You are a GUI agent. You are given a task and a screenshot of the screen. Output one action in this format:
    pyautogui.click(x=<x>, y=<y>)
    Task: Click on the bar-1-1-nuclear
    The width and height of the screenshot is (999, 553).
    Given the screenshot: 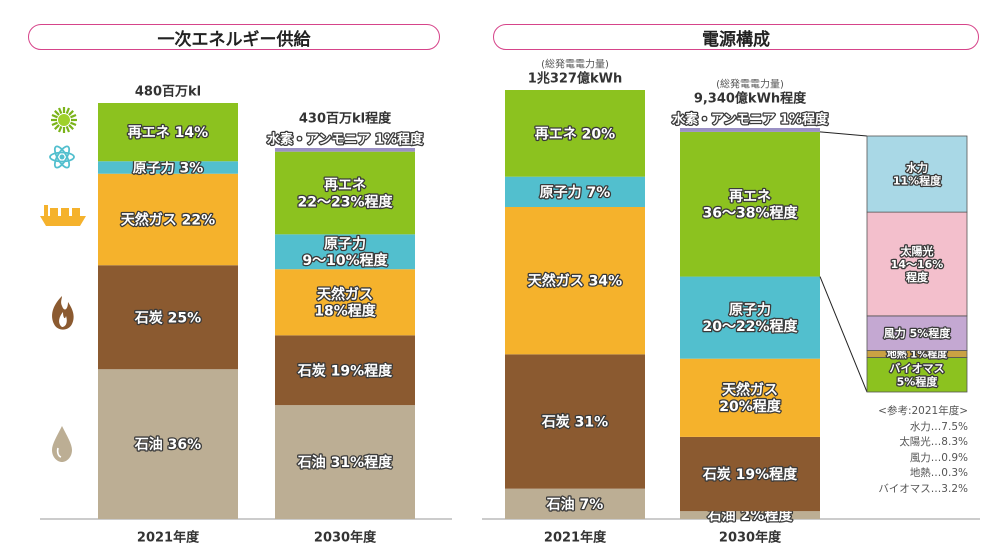 What is the action you would take?
    pyautogui.click(x=750, y=317)
    